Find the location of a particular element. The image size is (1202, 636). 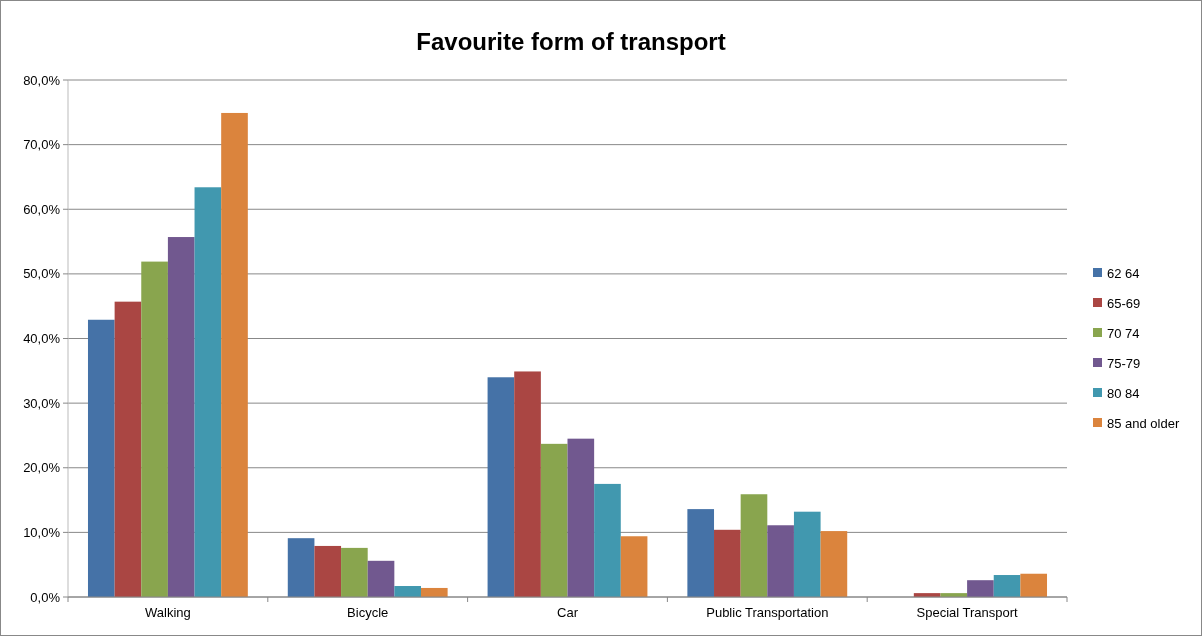

x-tick-label: Walking is located at coordinates (168, 612).